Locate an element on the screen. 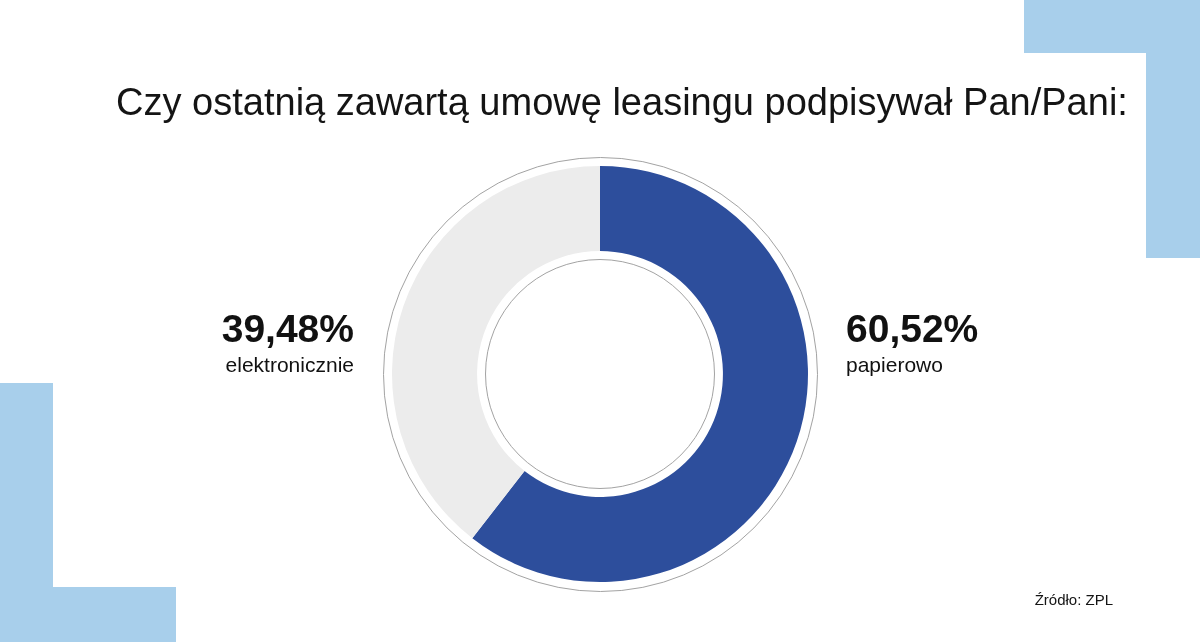 The height and width of the screenshot is (642, 1200). data-label: 60,52% is located at coordinates (912, 328).